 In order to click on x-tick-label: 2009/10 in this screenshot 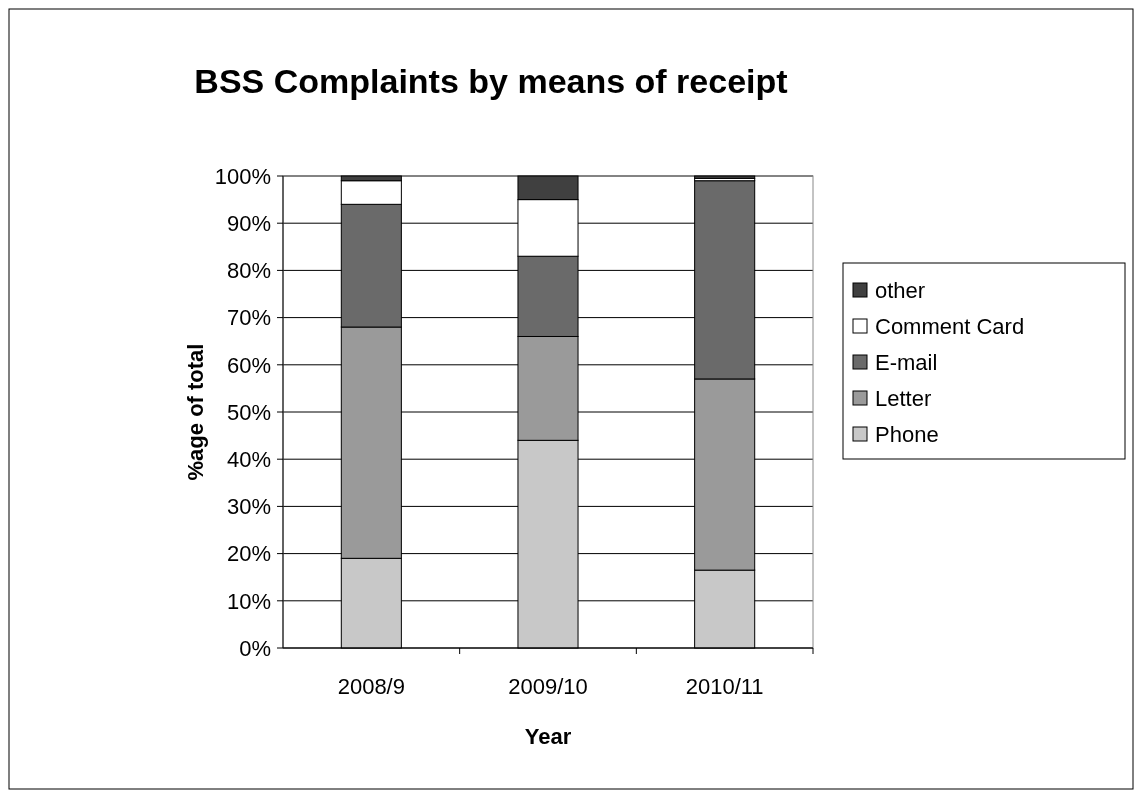, I will do `click(548, 686)`.